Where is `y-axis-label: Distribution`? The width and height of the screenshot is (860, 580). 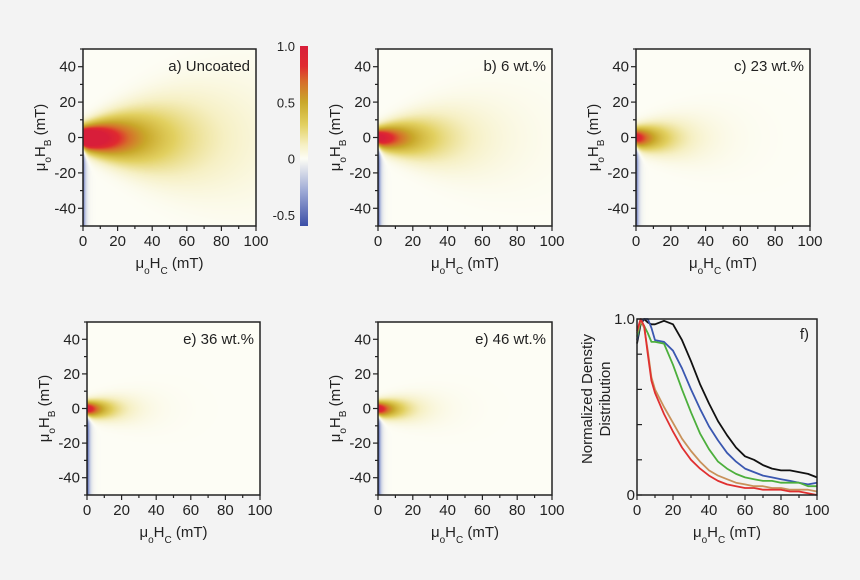
y-axis-label: Distribution is located at coordinates (605, 398).